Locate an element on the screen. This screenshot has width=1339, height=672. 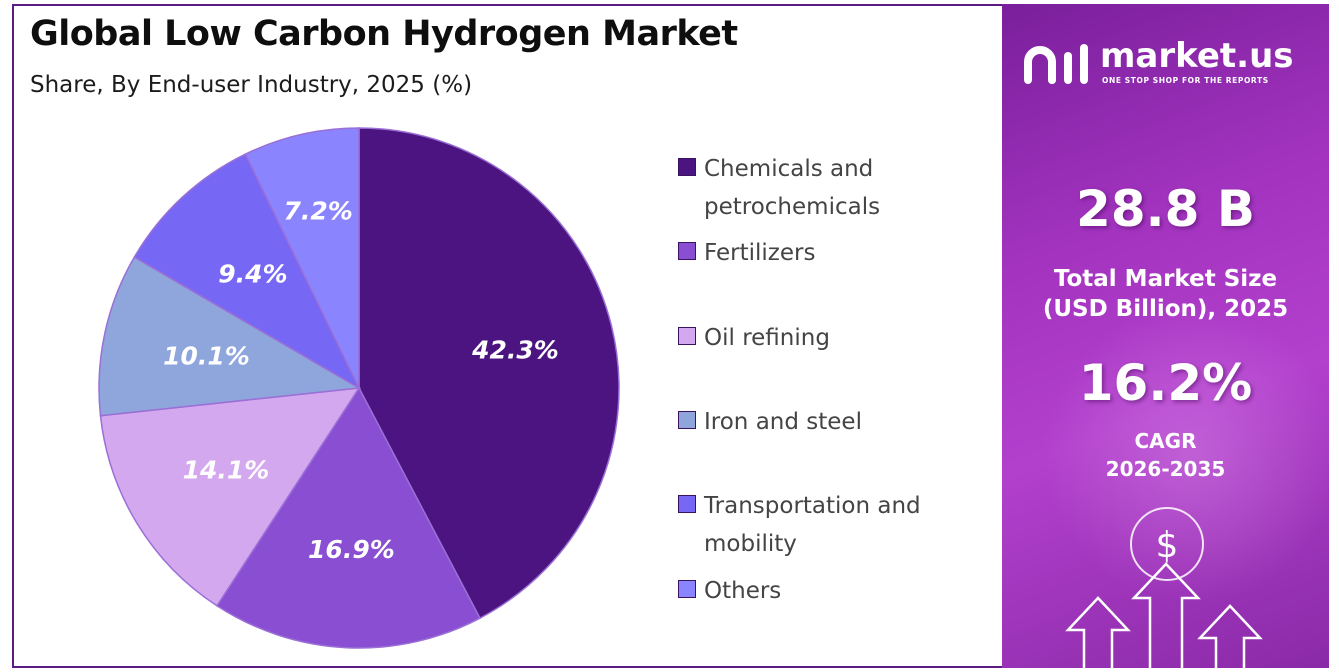
dollar-sign: $ is located at coordinates (1167, 545).